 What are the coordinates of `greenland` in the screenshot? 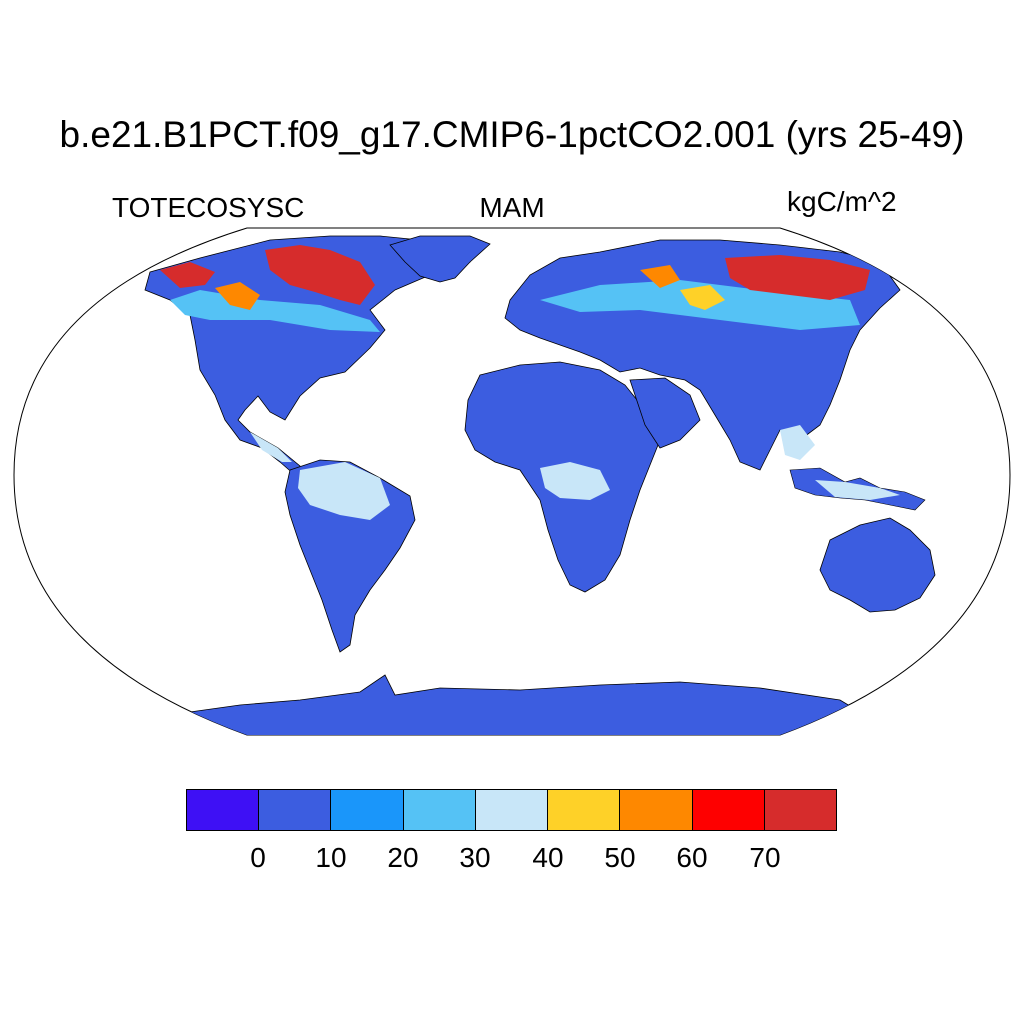 It's located at (440, 259).